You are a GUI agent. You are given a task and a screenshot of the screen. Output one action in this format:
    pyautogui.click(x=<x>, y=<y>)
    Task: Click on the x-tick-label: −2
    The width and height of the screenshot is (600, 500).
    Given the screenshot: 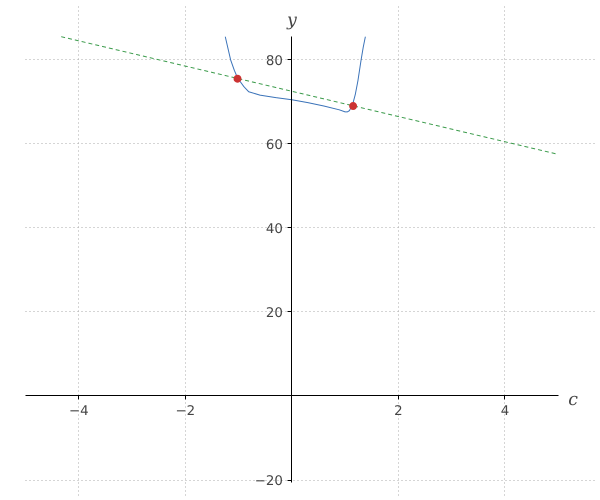 What is the action you would take?
    pyautogui.click(x=185, y=411)
    